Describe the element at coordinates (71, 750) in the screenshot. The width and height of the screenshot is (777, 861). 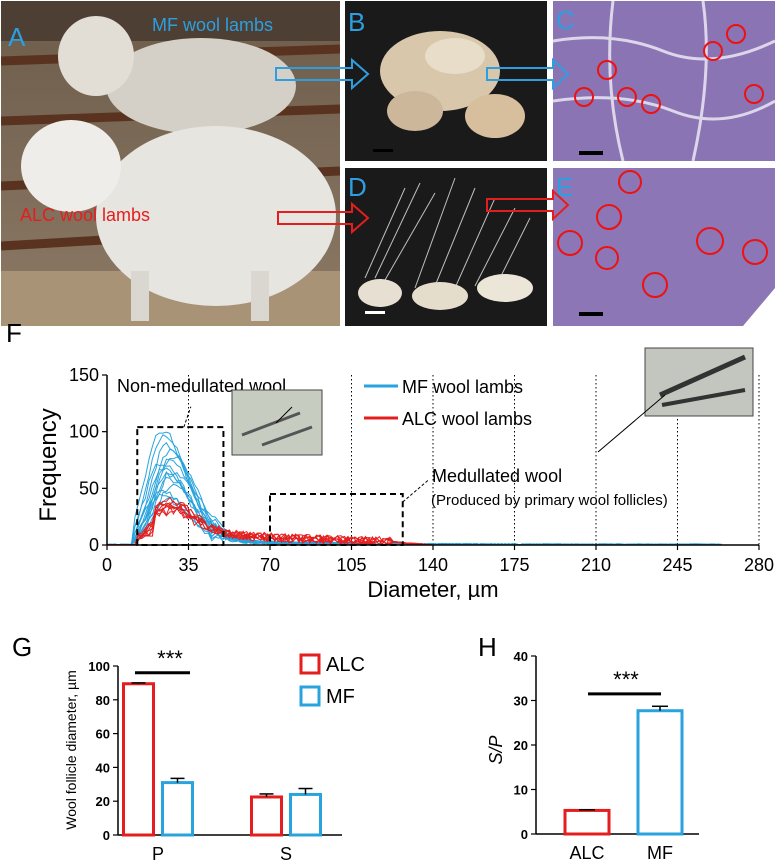
I see `g-y-axis-title: Wool follicle diameter, µm` at that location.